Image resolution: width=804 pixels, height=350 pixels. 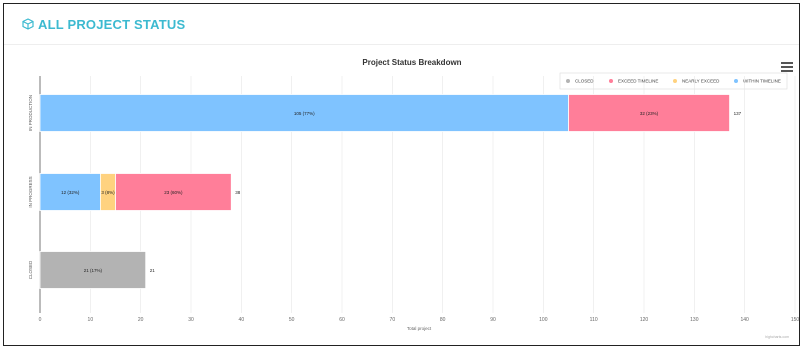 What do you see at coordinates (644, 320) in the screenshot?
I see `x-tick-label: 120` at bounding box center [644, 320].